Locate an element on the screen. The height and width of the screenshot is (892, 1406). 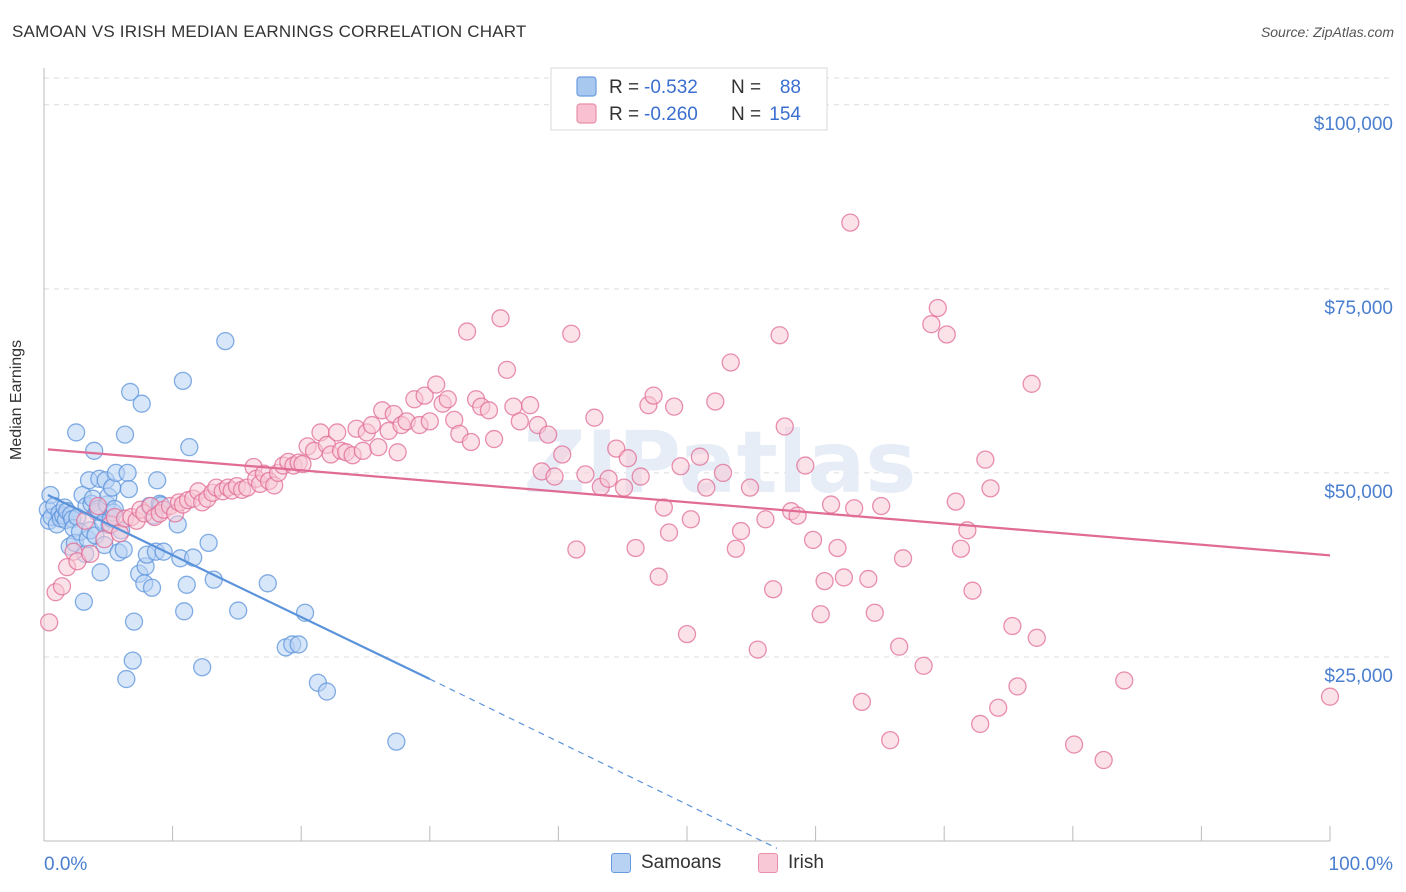
stats-legend-r-value: -0.260 is located at coordinates (671, 114).